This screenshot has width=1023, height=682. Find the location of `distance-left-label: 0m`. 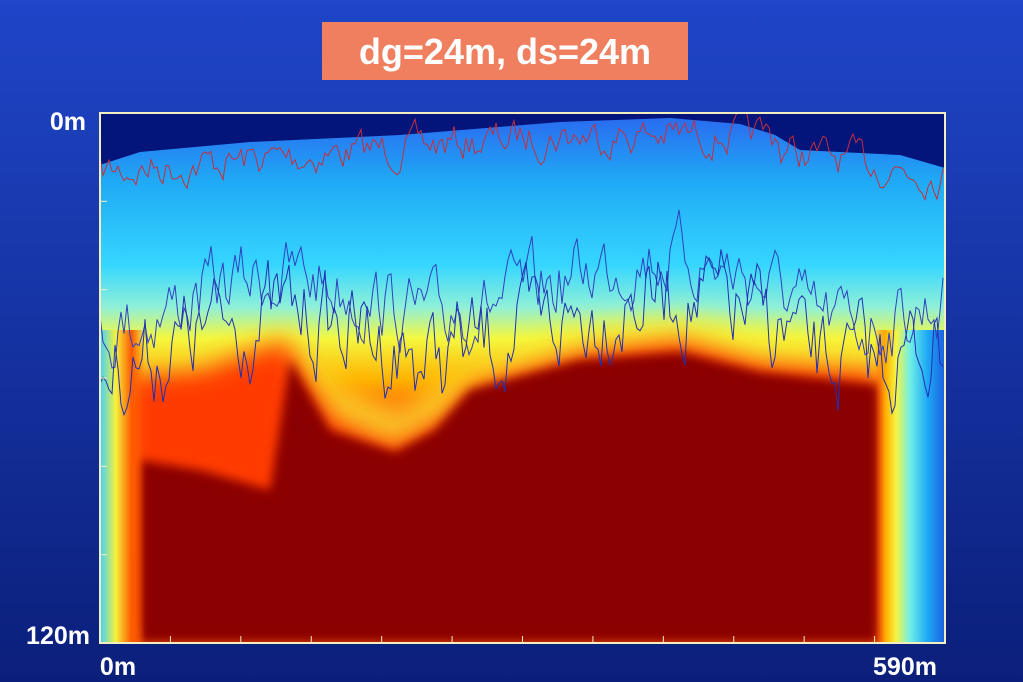

distance-left-label: 0m is located at coordinates (118, 667).